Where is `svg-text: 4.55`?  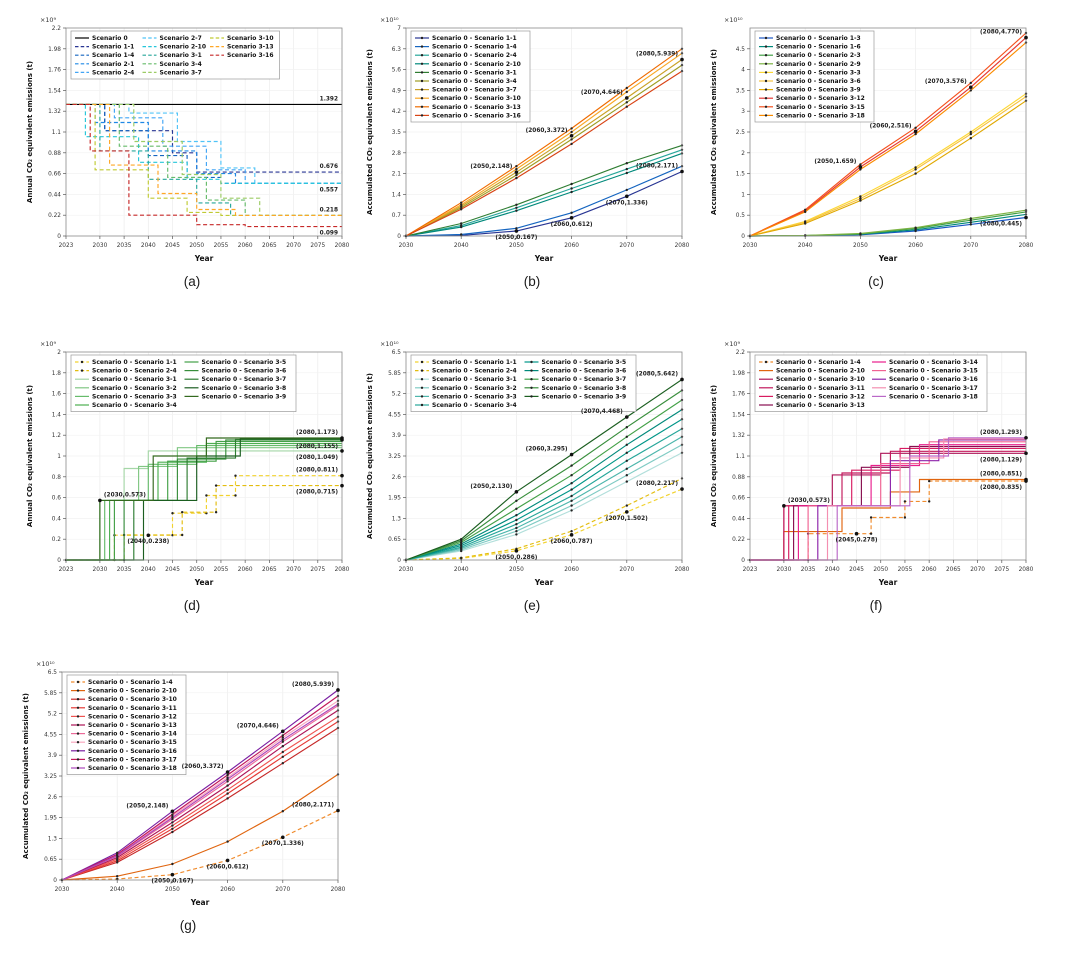 svg-text: 4.55 is located at coordinates (394, 415).